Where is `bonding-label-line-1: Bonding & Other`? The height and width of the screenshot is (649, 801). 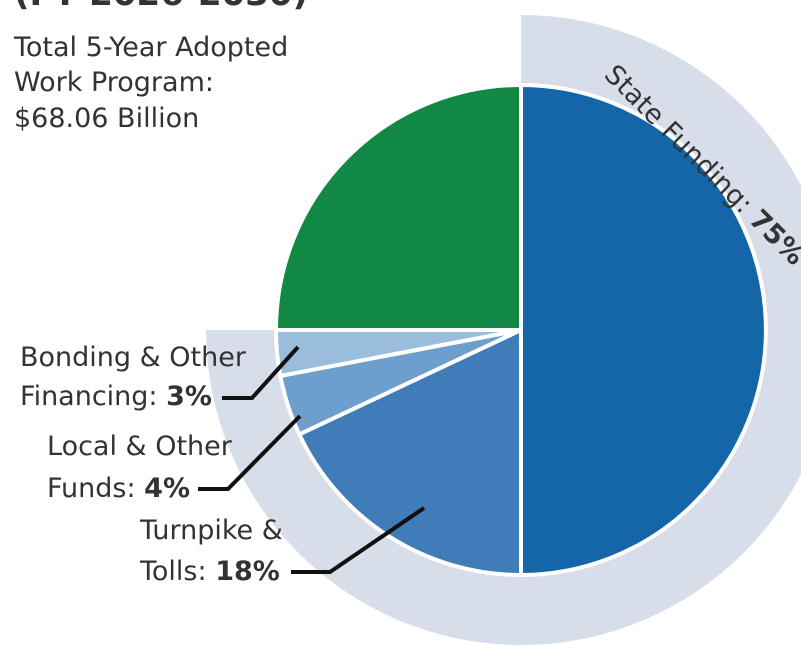 bonding-label-line-1: Bonding & Other is located at coordinates (133, 357).